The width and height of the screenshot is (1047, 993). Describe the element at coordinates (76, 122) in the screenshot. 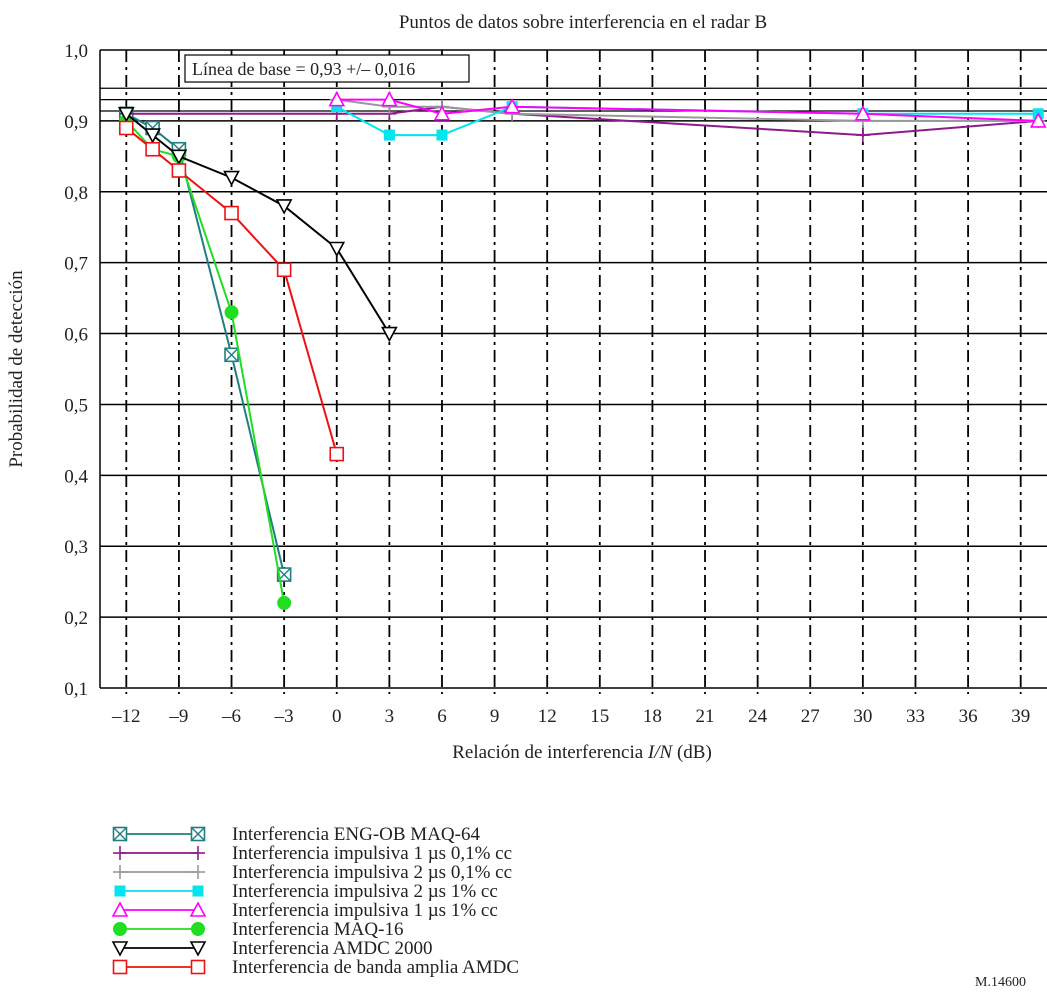

I see `y-tick-label: 0,9` at that location.